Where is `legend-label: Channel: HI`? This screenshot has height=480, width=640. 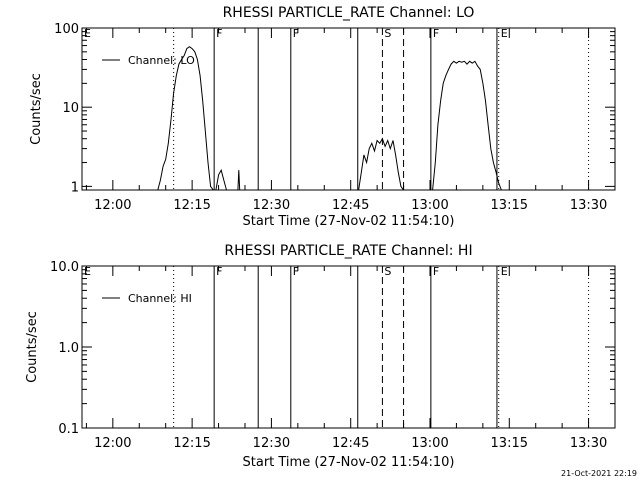
legend-label: Channel: HI is located at coordinates (160, 298).